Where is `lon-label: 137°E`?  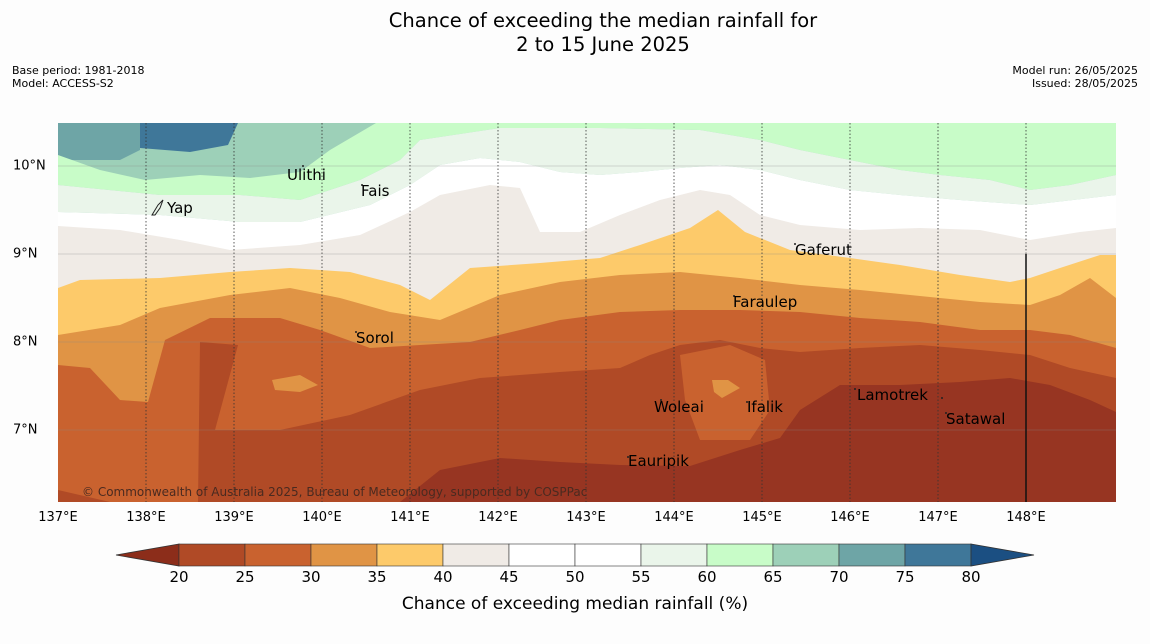
lon-label: 137°E is located at coordinates (58, 517).